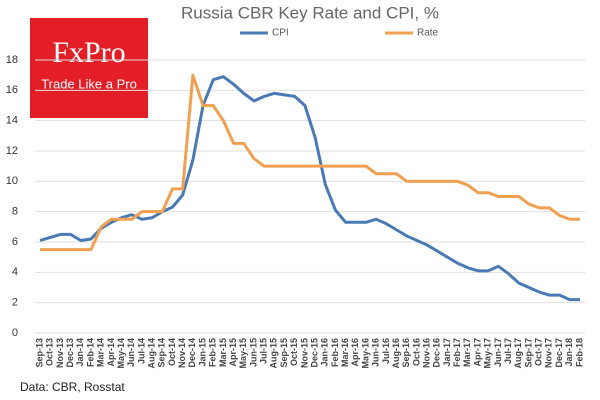 This screenshot has width=600, height=400. What do you see at coordinates (50, 352) in the screenshot?
I see `x-tick-label: Oct-13` at bounding box center [50, 352].